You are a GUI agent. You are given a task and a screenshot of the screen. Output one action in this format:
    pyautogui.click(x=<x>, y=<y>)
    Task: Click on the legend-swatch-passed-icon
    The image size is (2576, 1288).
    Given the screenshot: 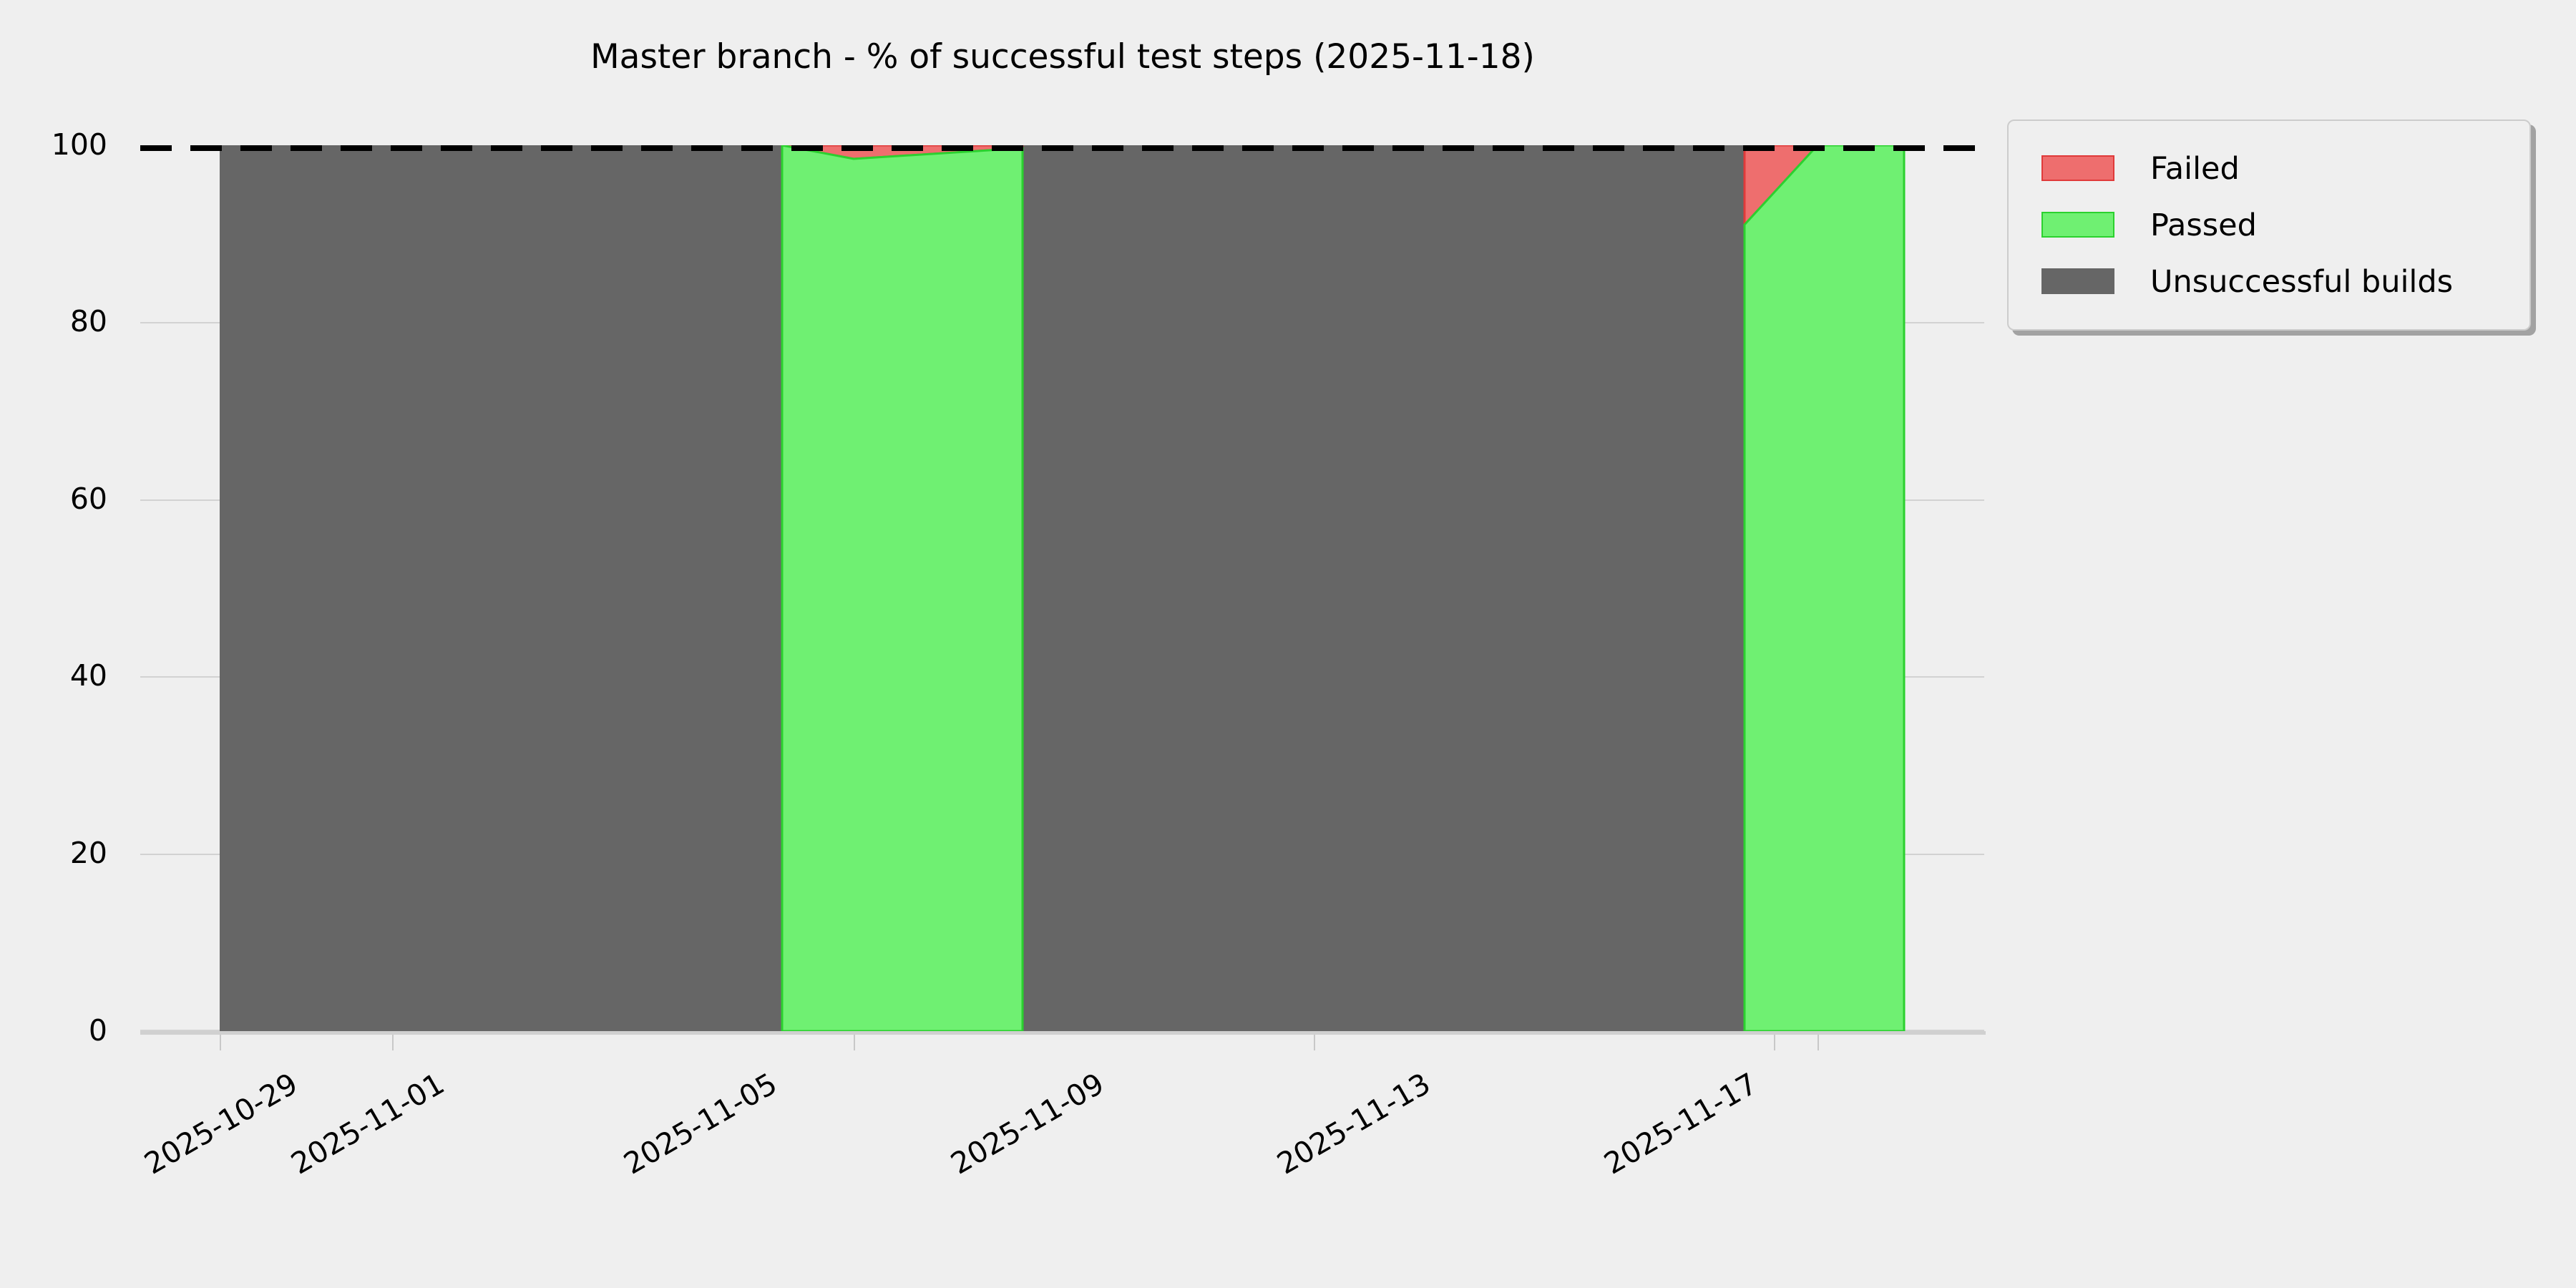 What is the action you would take?
    pyautogui.click(x=2077, y=225)
    